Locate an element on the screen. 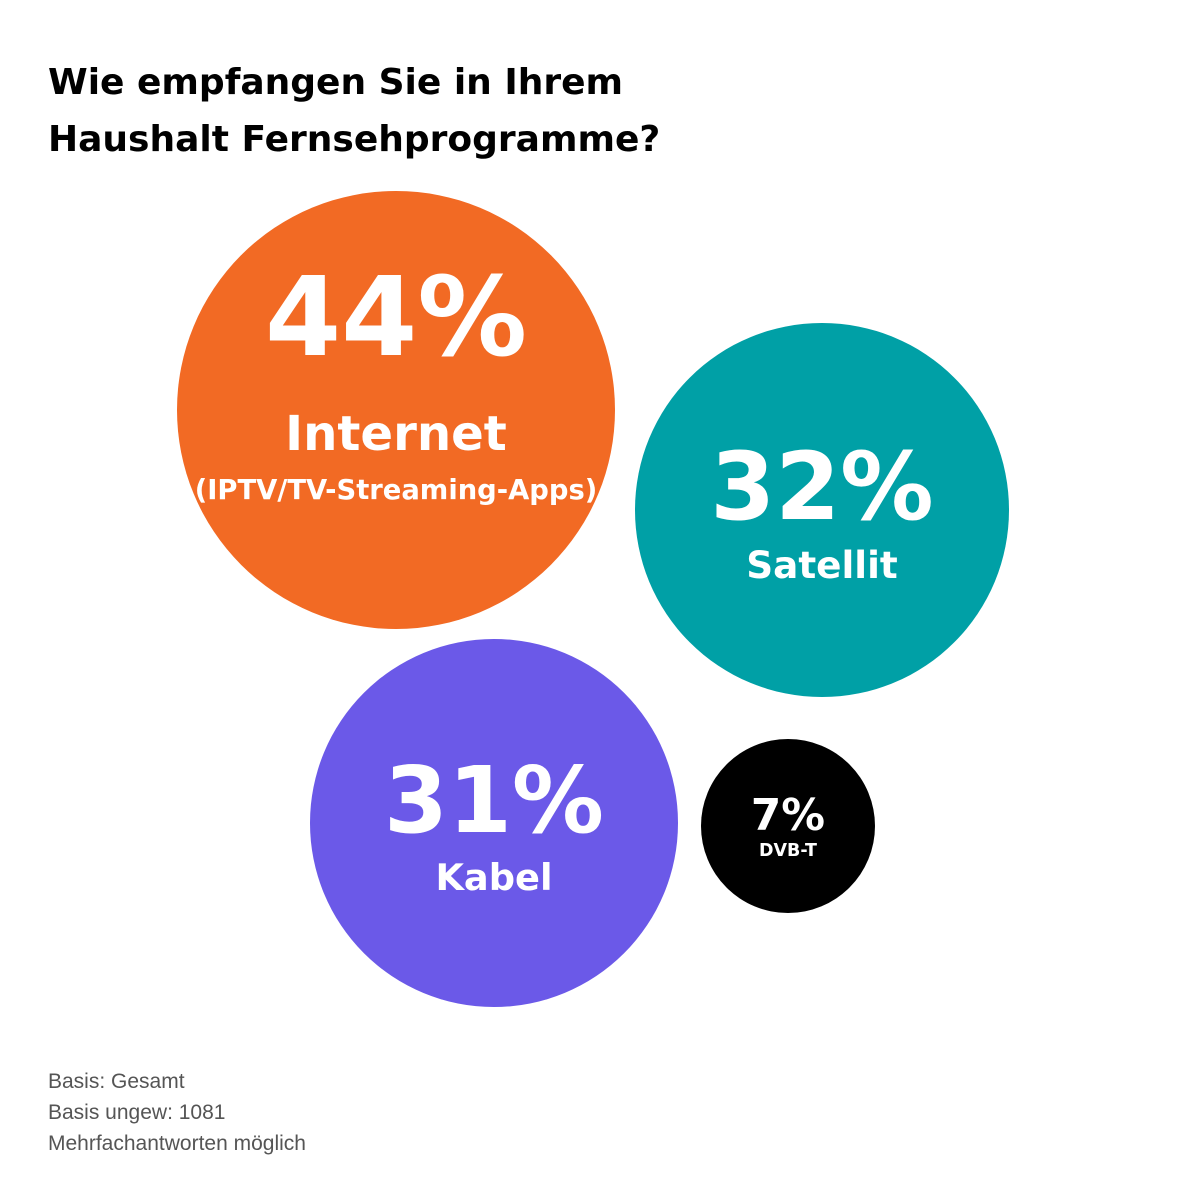 This screenshot has width=1200, height=1200. value-label: 44% is located at coordinates (396, 317).